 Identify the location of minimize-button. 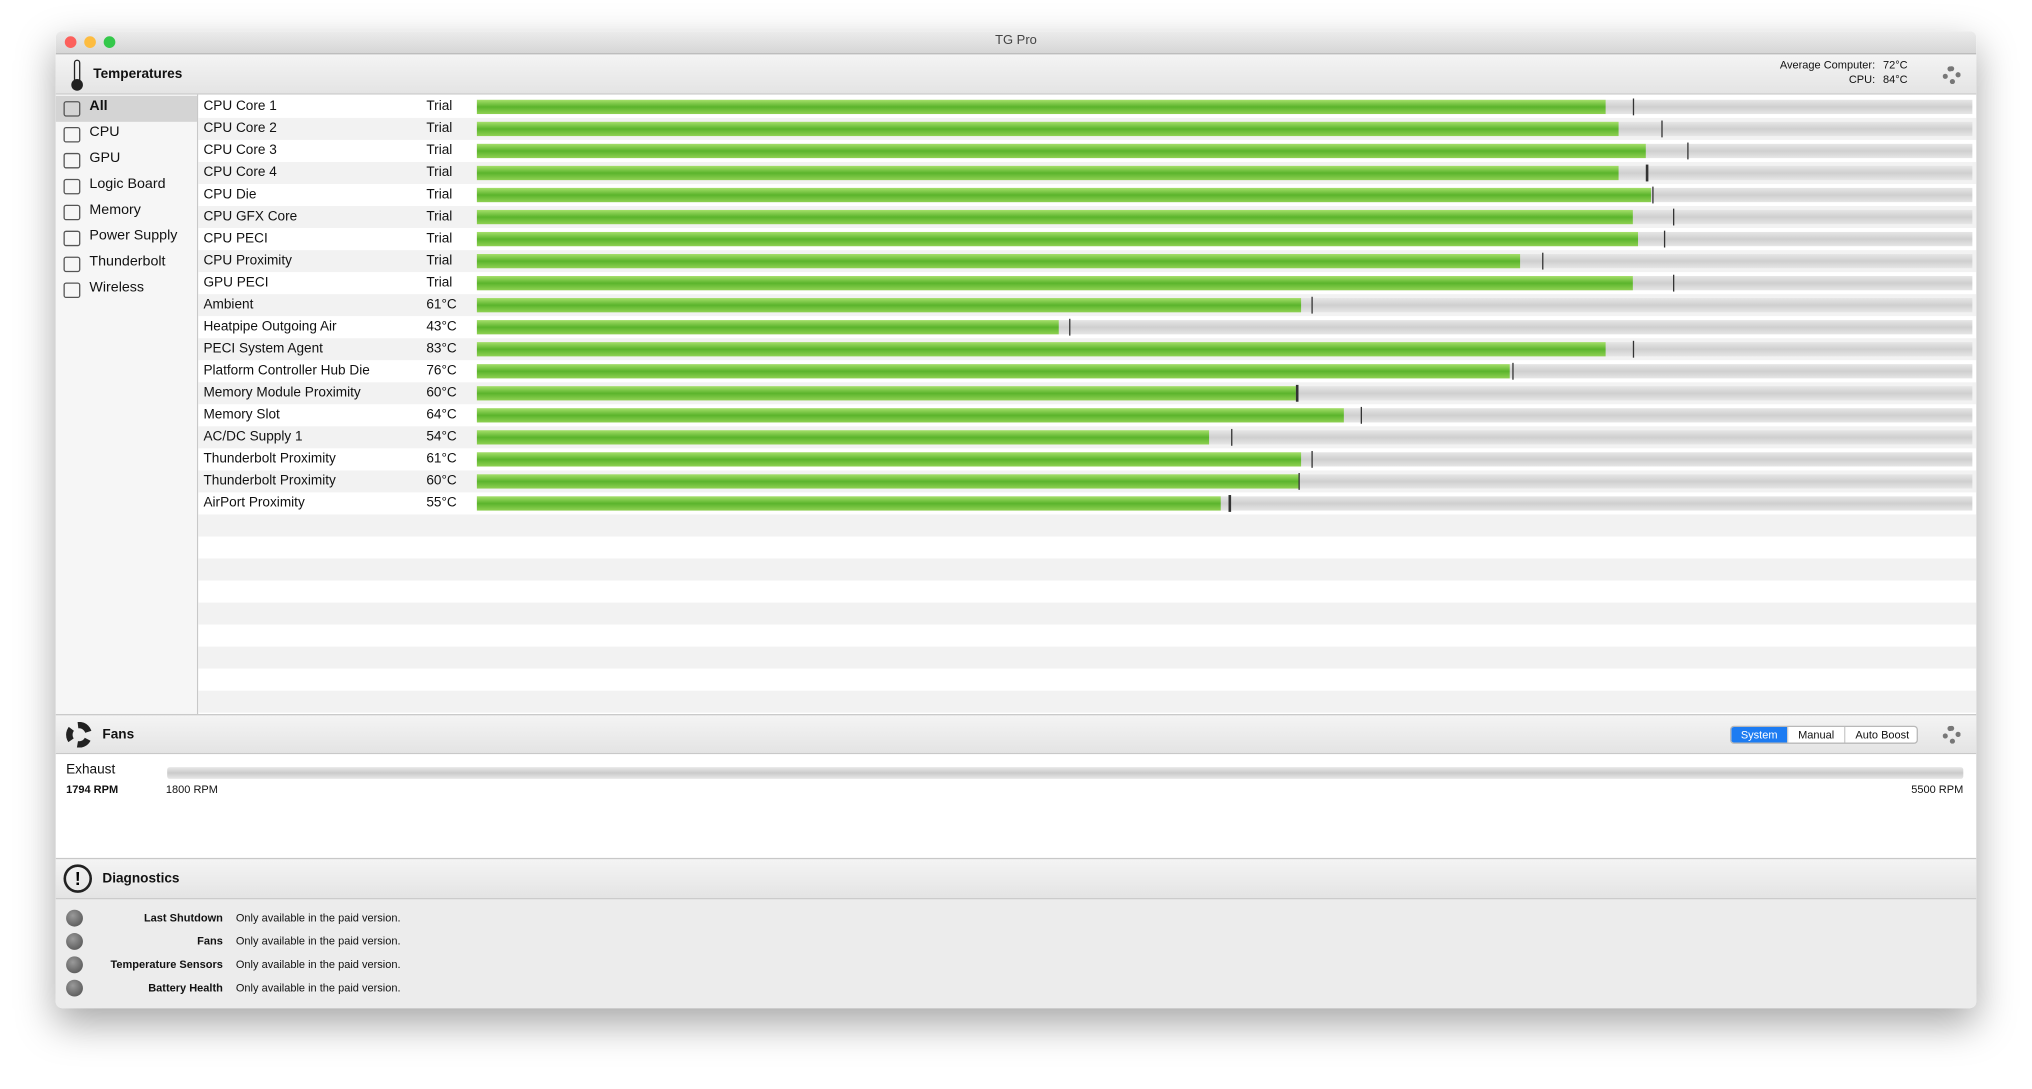
(90, 42).